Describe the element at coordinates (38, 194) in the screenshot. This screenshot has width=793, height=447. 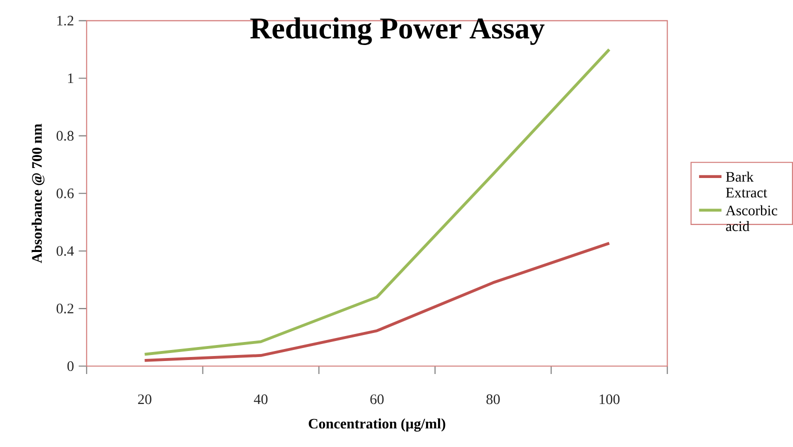
I see `y-axis-title: Absorbance @ 700 nm` at that location.